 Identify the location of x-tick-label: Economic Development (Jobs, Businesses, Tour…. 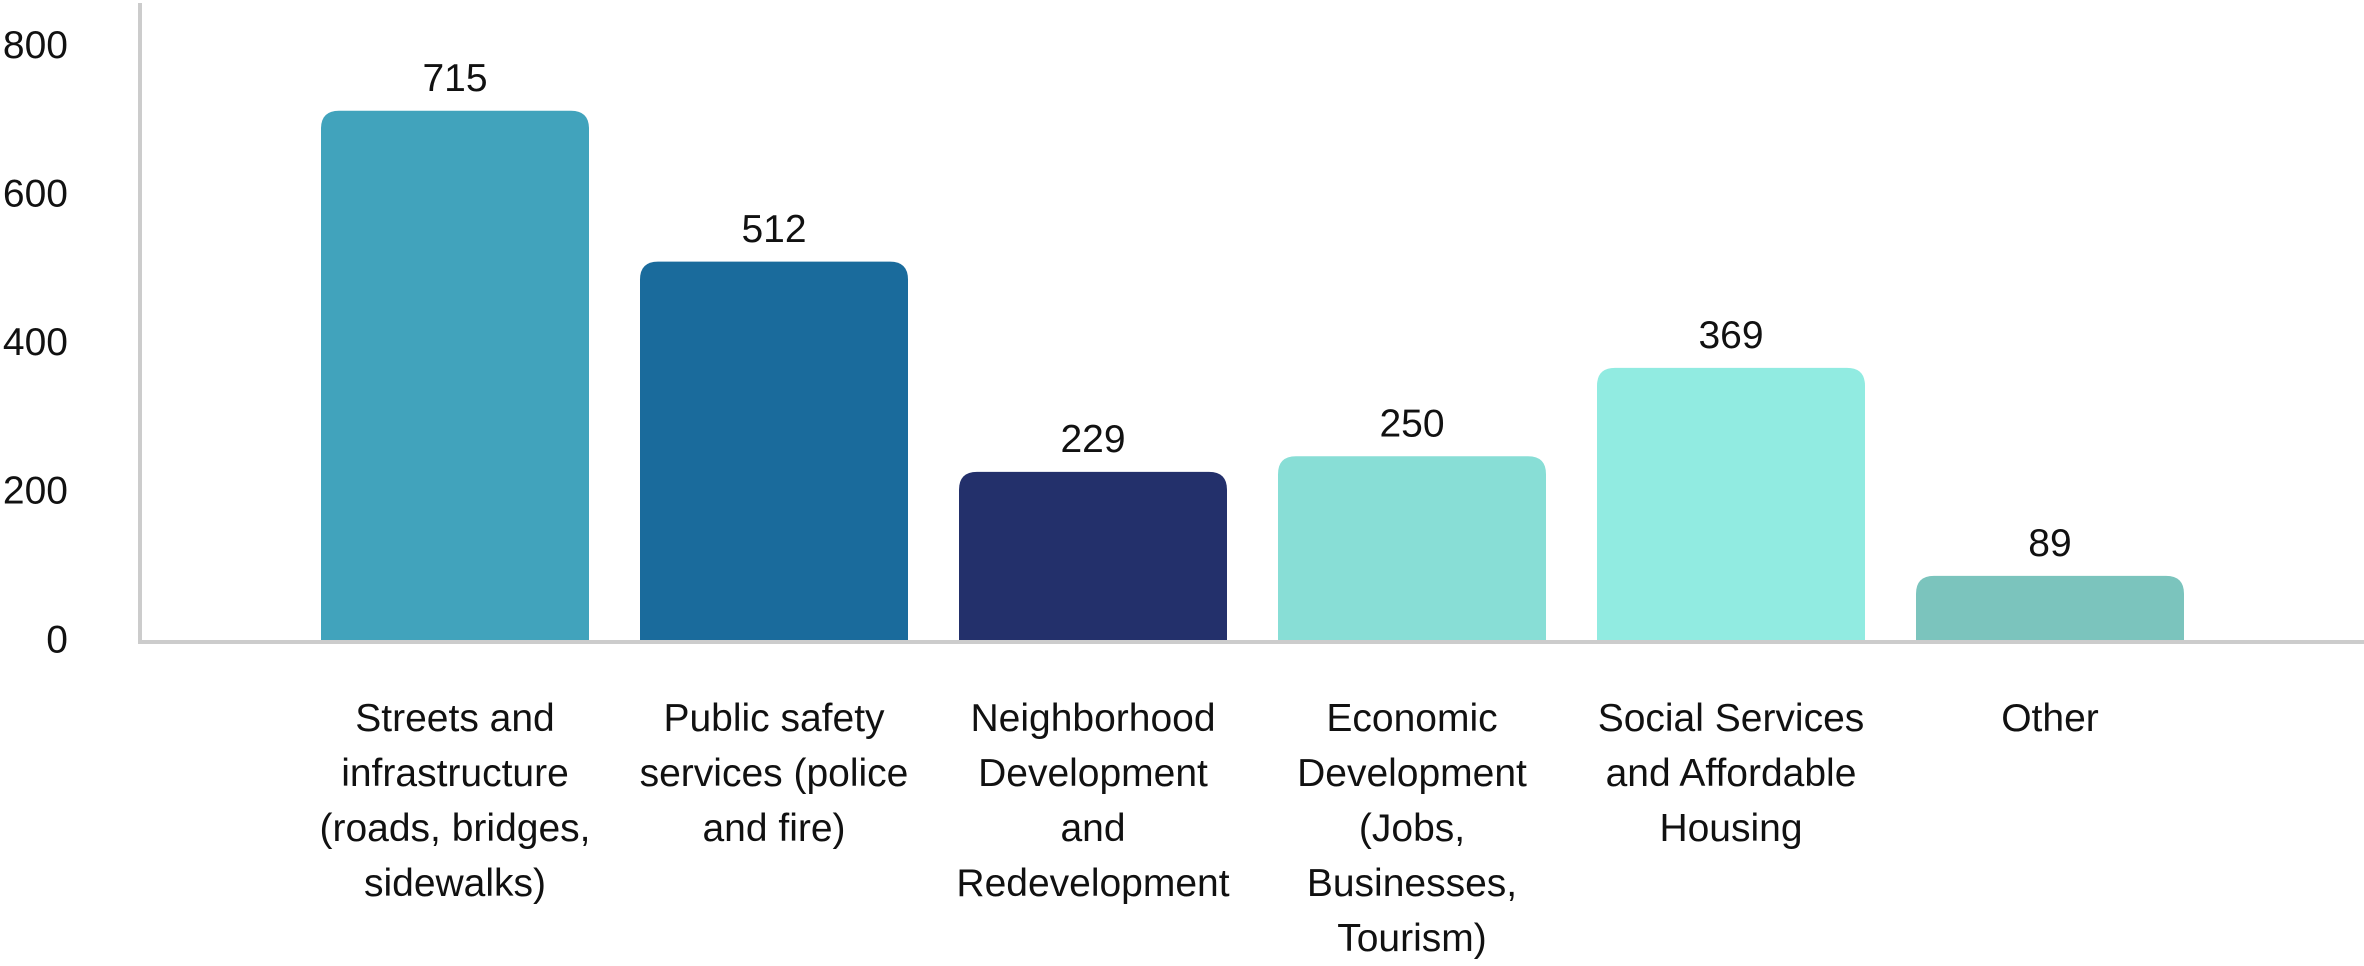
(1412, 828).